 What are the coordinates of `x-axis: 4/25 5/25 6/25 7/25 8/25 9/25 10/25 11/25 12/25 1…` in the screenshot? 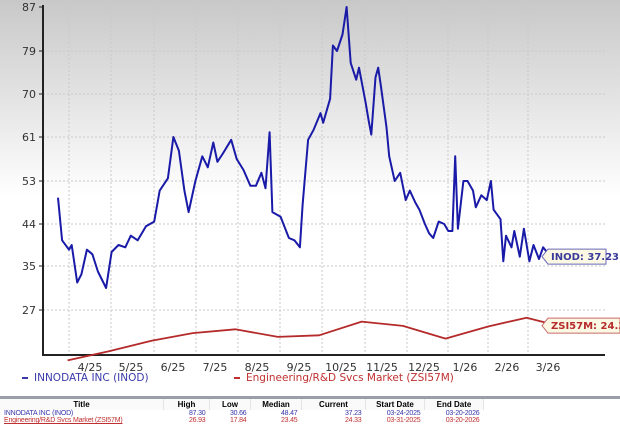 It's located at (324, 363).